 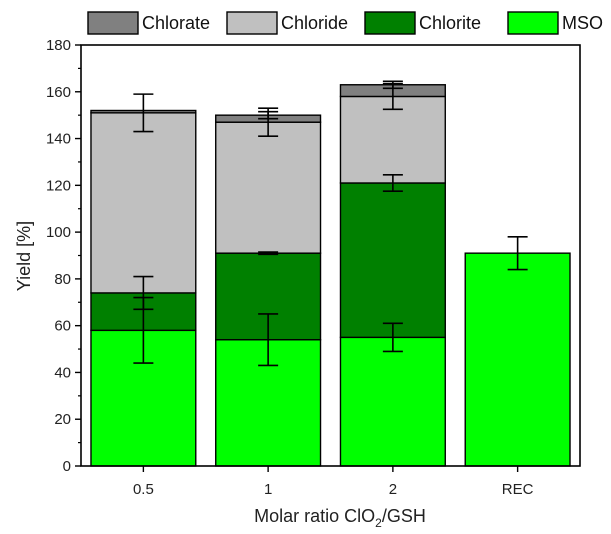 I want to click on legend: Chlorate Chloride Chlorite MSO, so click(x=345, y=23).